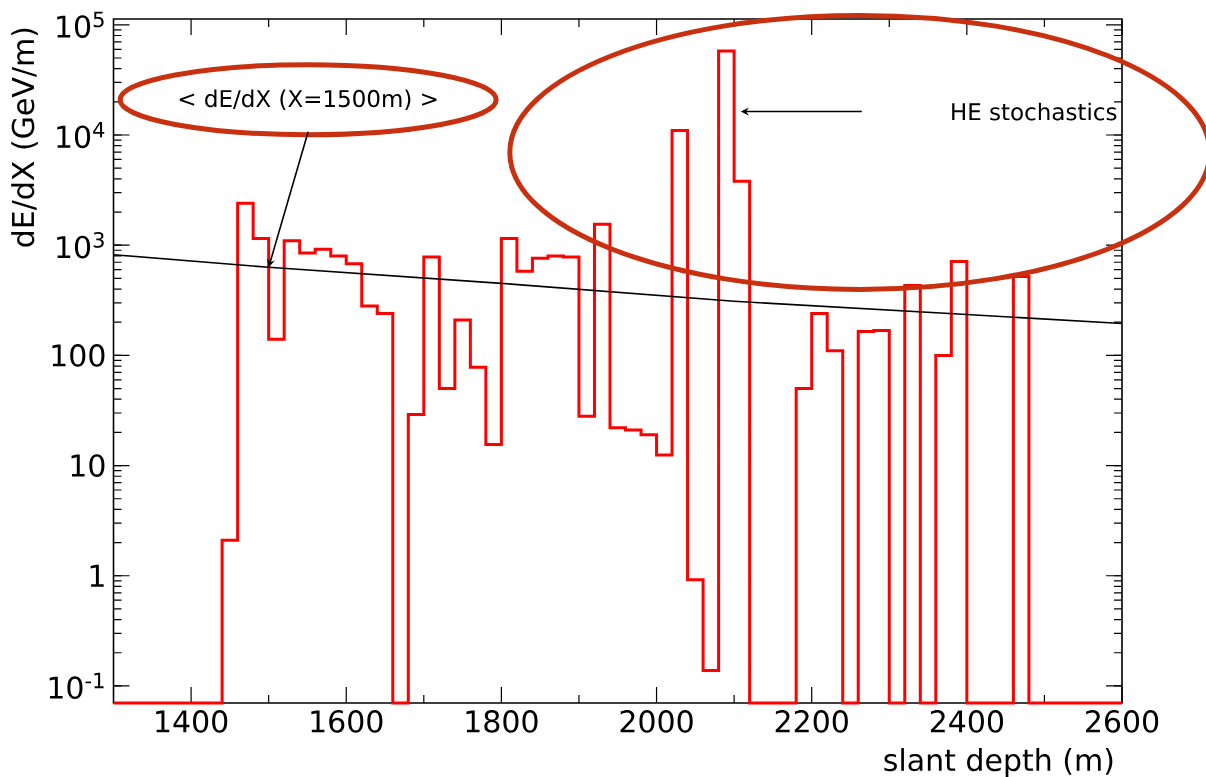 The width and height of the screenshot is (1206, 777). Describe the element at coordinates (308, 99) in the screenshot. I see `annotation: < dE/dX (X=1500m) >` at that location.